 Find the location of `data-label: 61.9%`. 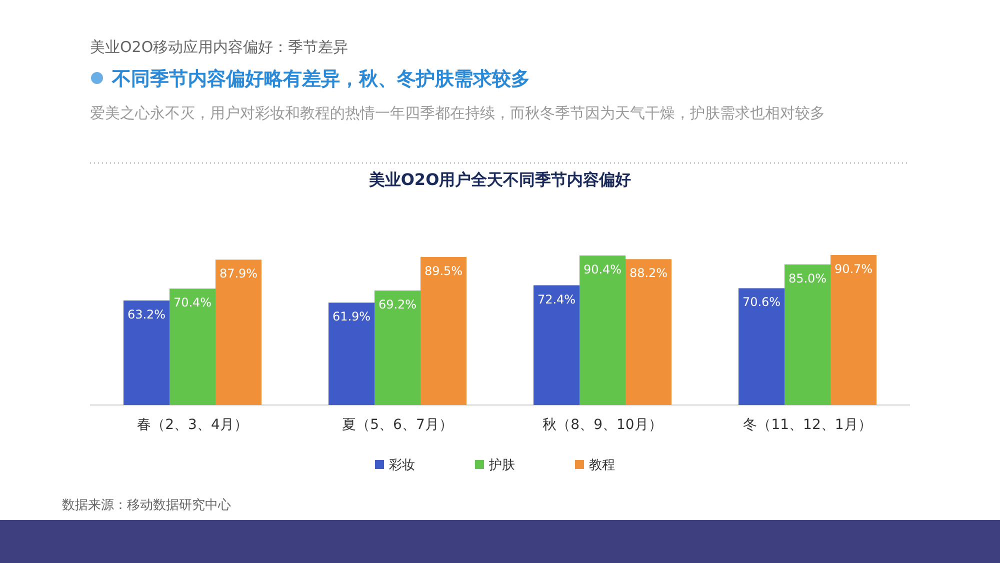

data-label: 61.9% is located at coordinates (351, 317).